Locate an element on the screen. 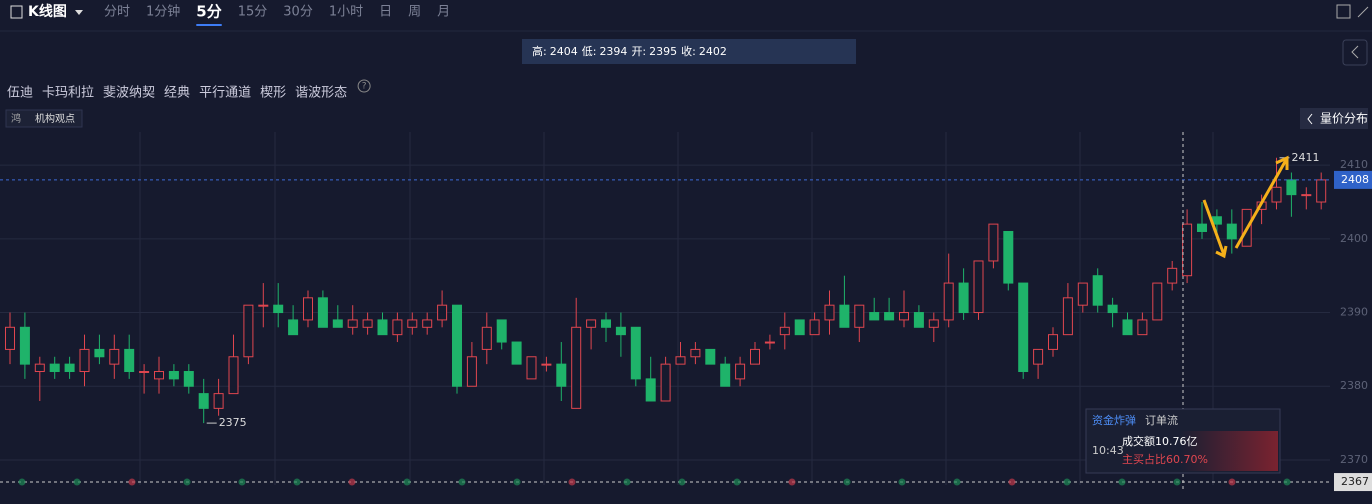 The height and width of the screenshot is (504, 1372). help-icon is located at coordinates (364, 86).